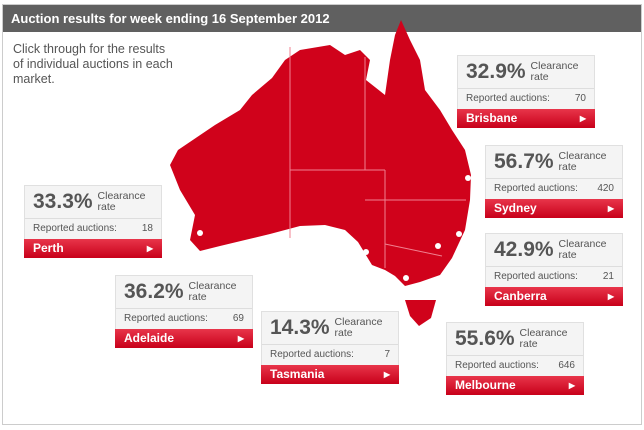  Describe the element at coordinates (300, 327) in the screenshot. I see `clearance-rate: 14.3%` at that location.